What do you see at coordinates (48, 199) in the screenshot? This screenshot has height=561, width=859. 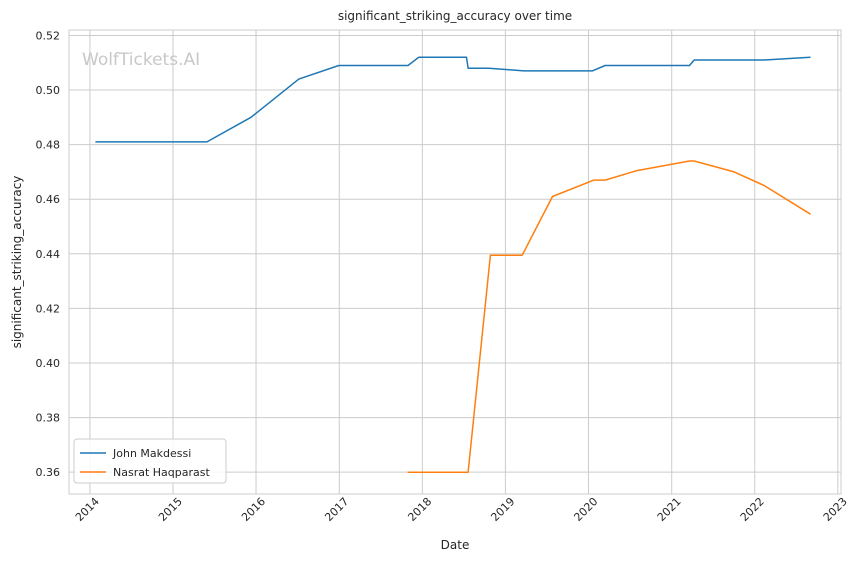 I see `y-tick-label: 0.46` at bounding box center [48, 199].